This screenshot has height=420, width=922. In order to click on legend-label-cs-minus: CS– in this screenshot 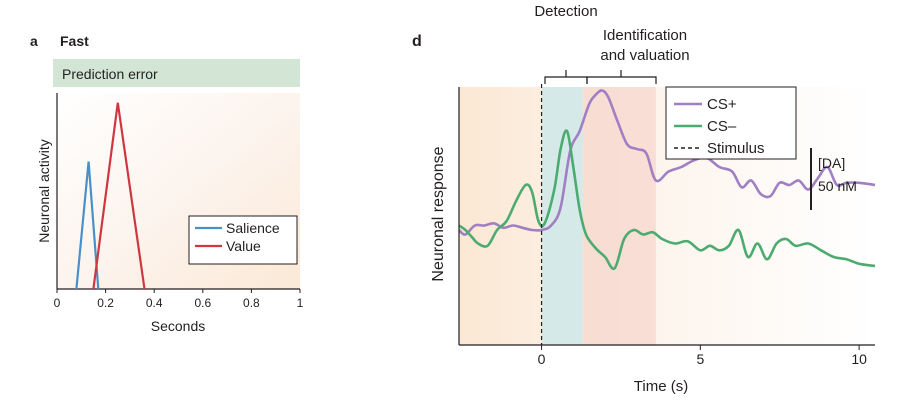, I will do `click(722, 126)`.